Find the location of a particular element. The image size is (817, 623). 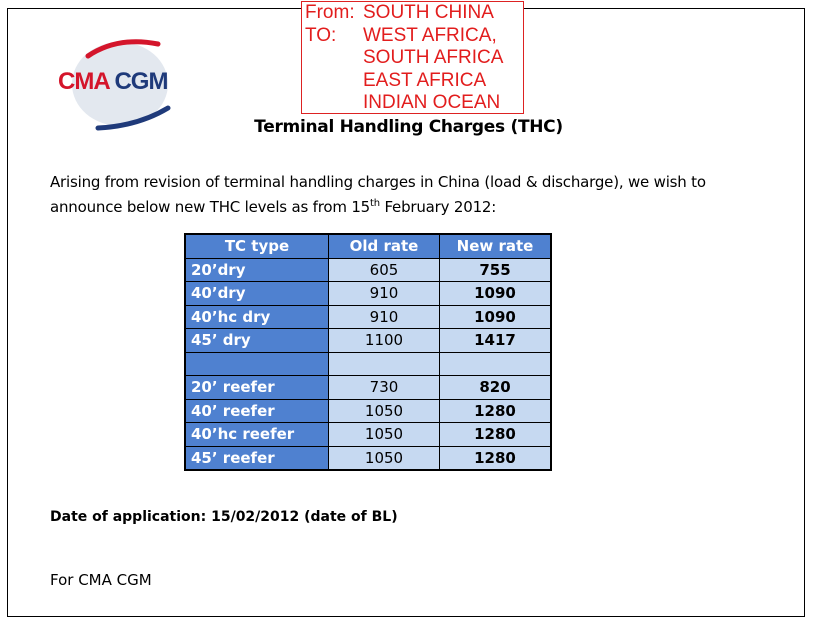

table-row: 45’ reefer 1050 1280 is located at coordinates (368, 458).